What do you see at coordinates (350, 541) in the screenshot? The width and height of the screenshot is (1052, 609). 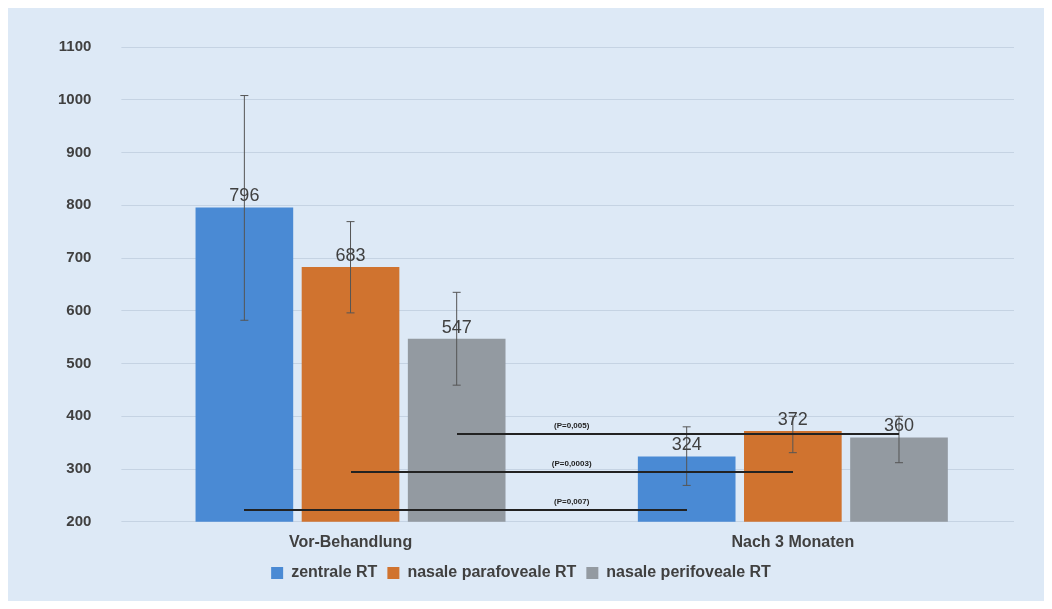 I see `x-tick-label: Vor-Behandlung` at bounding box center [350, 541].